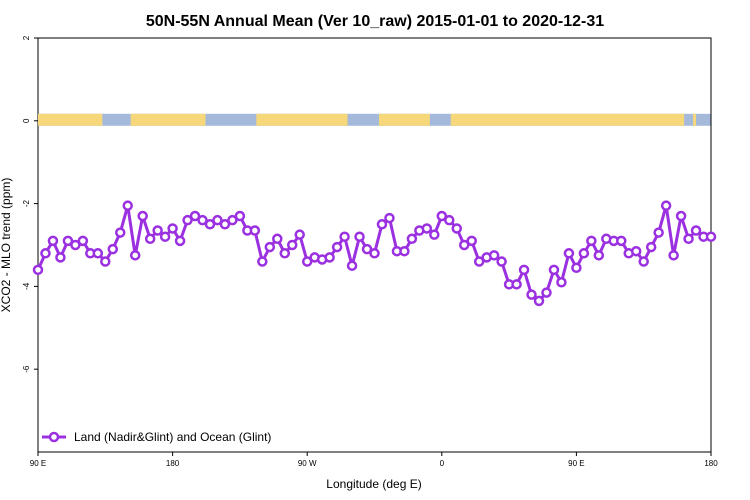  What do you see at coordinates (54, 437) in the screenshot?
I see `legend-marker` at bounding box center [54, 437].